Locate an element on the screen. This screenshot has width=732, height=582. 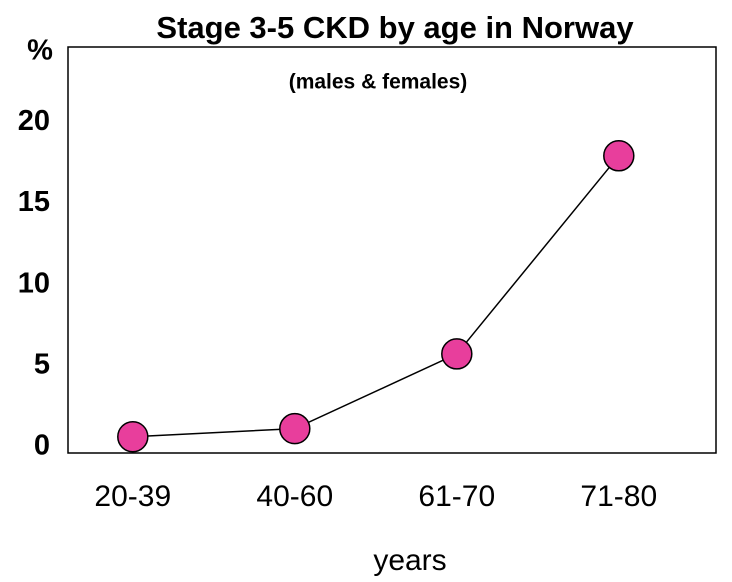
y-tick-label: 5 is located at coordinates (42, 364).